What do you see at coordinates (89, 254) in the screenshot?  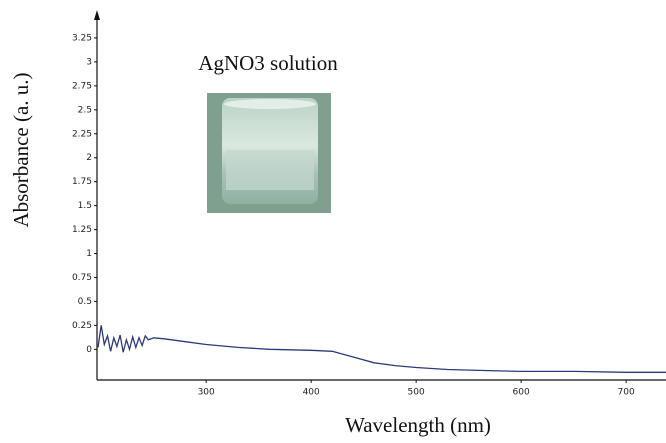 I see `y-tick-label: 1` at bounding box center [89, 254].